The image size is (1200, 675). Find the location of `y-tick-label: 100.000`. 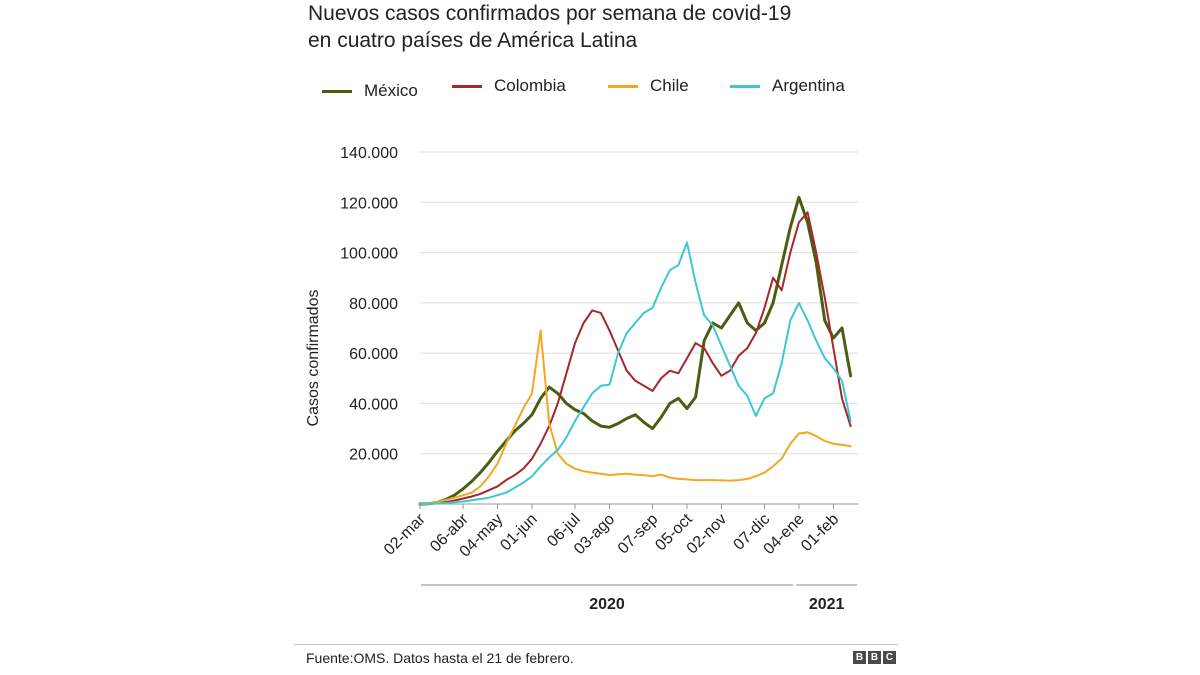

y-tick-label: 100.000 is located at coordinates (369, 254).